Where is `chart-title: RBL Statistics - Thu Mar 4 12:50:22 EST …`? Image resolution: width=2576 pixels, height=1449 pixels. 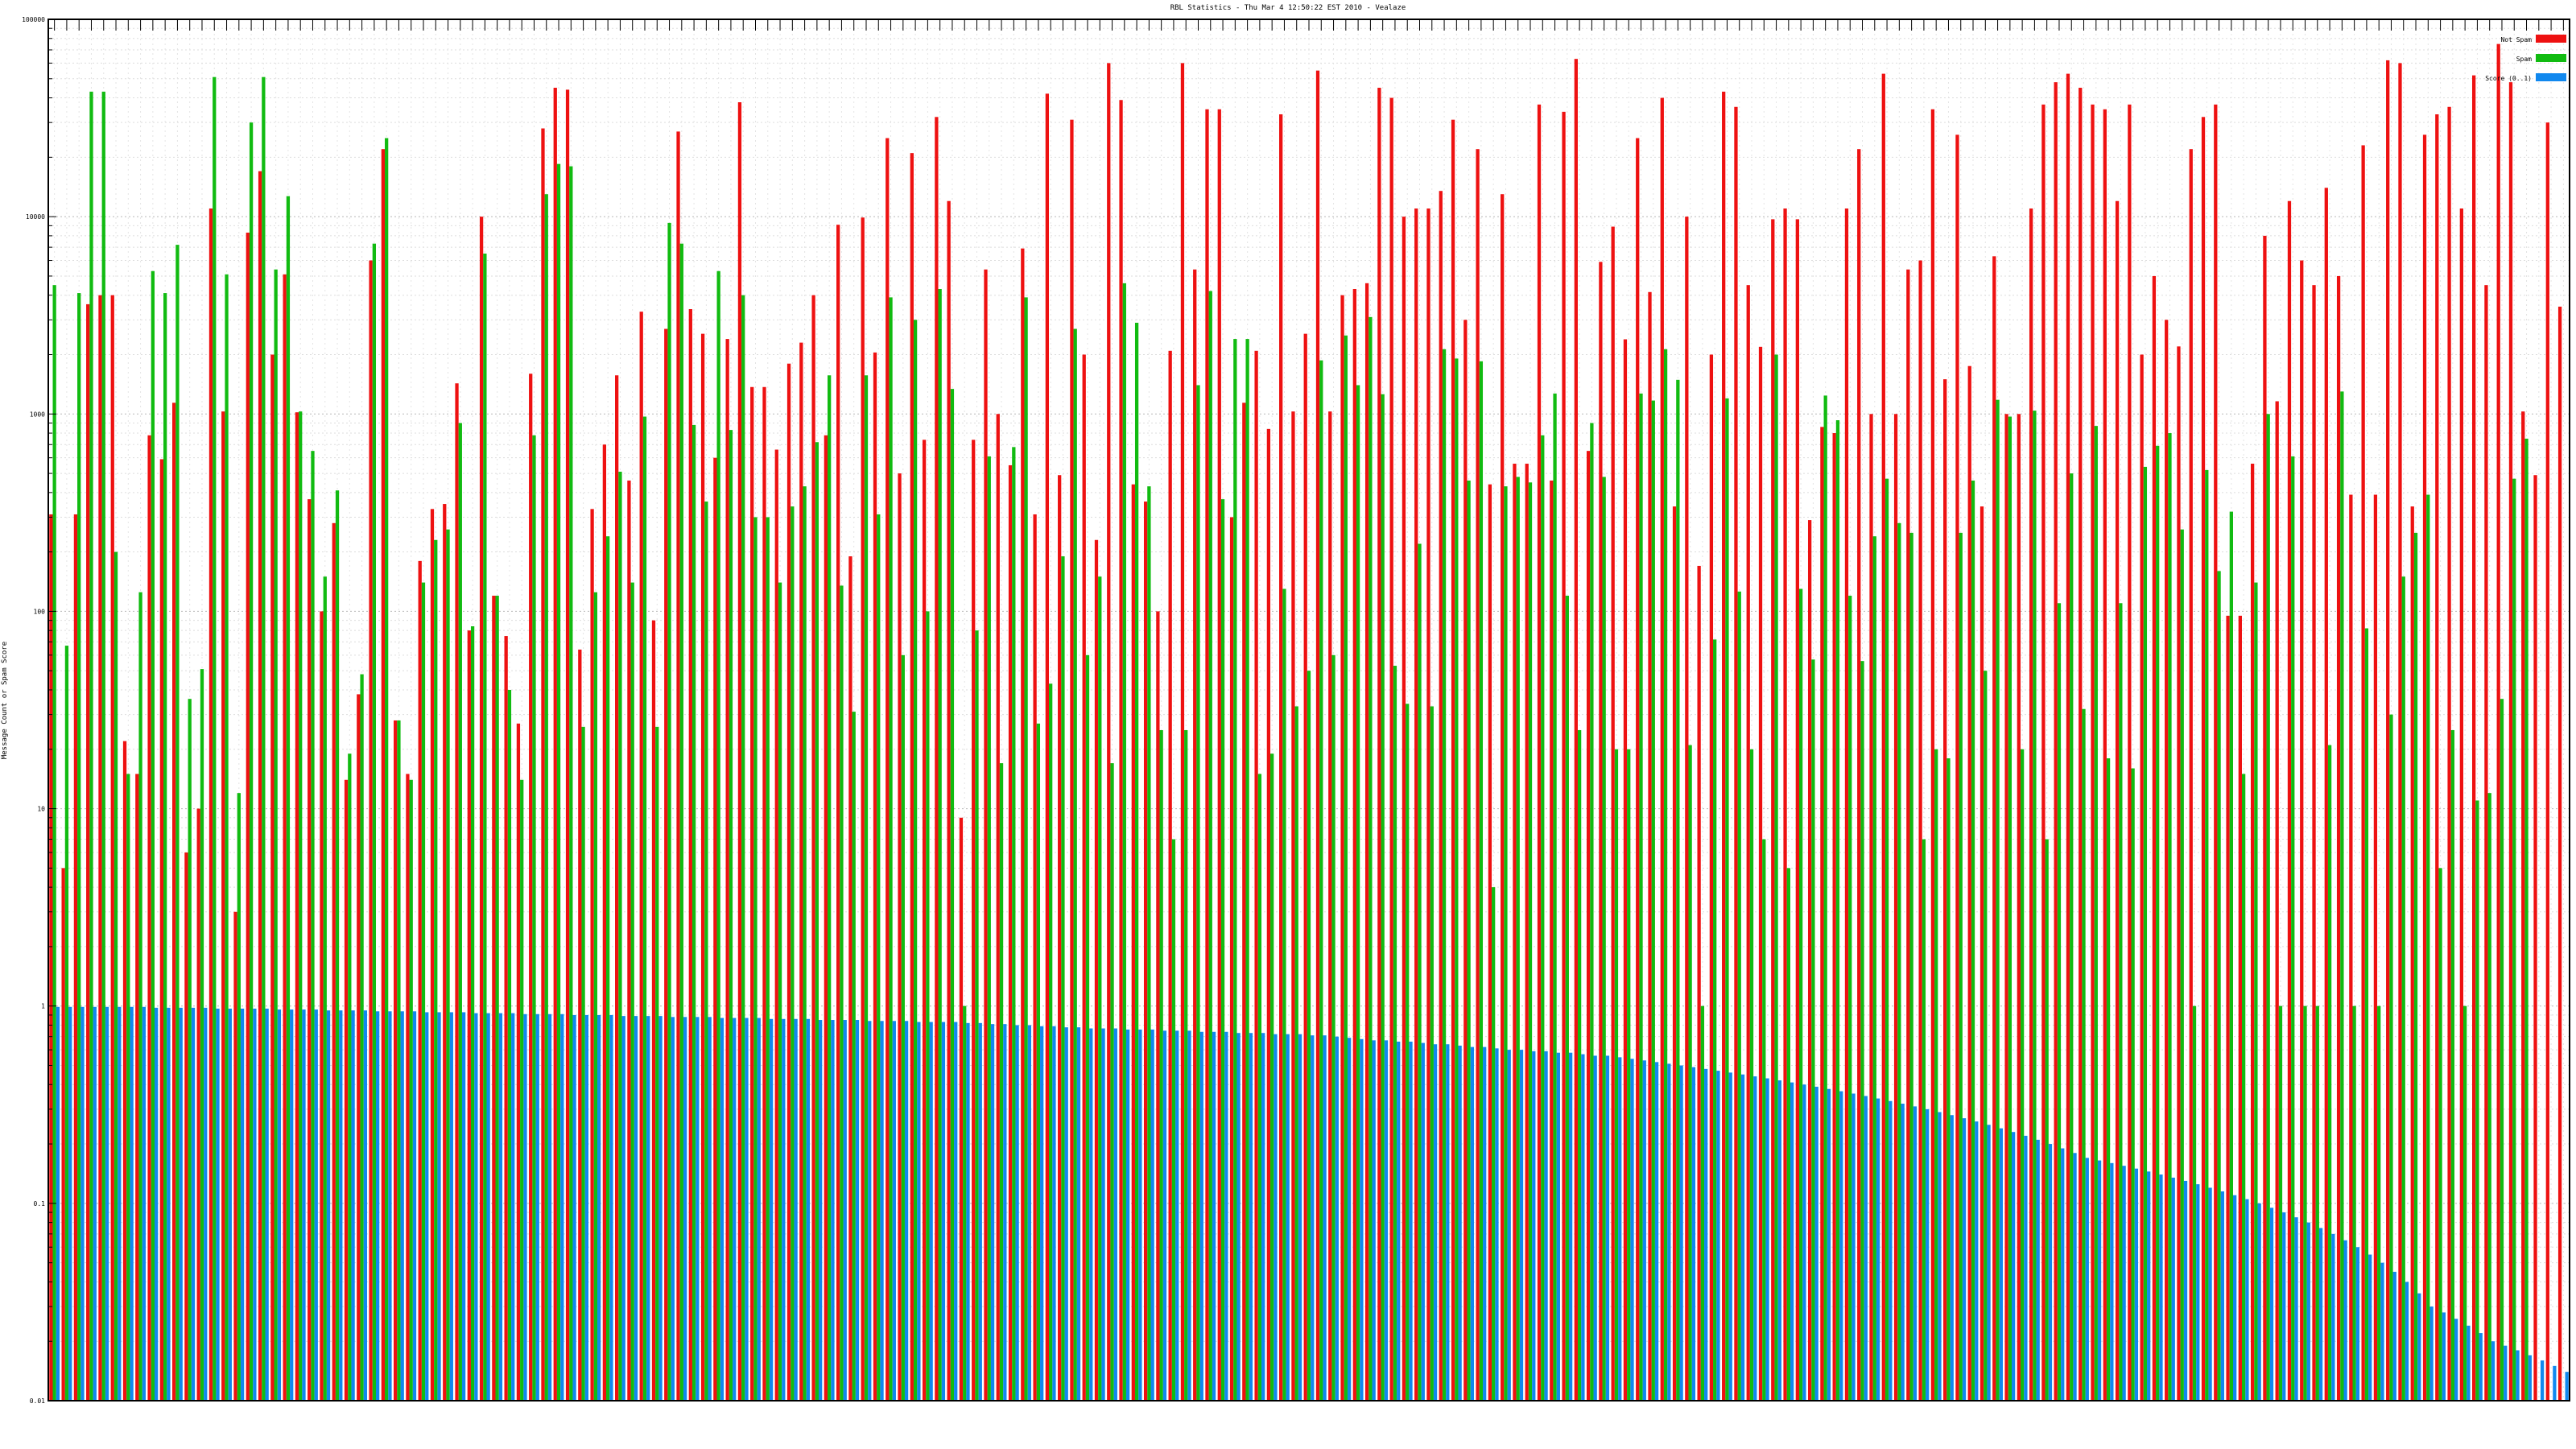
chart-title: RBL Statistics - Thu Mar 4 12:50:22 EST … is located at coordinates (1288, 8).